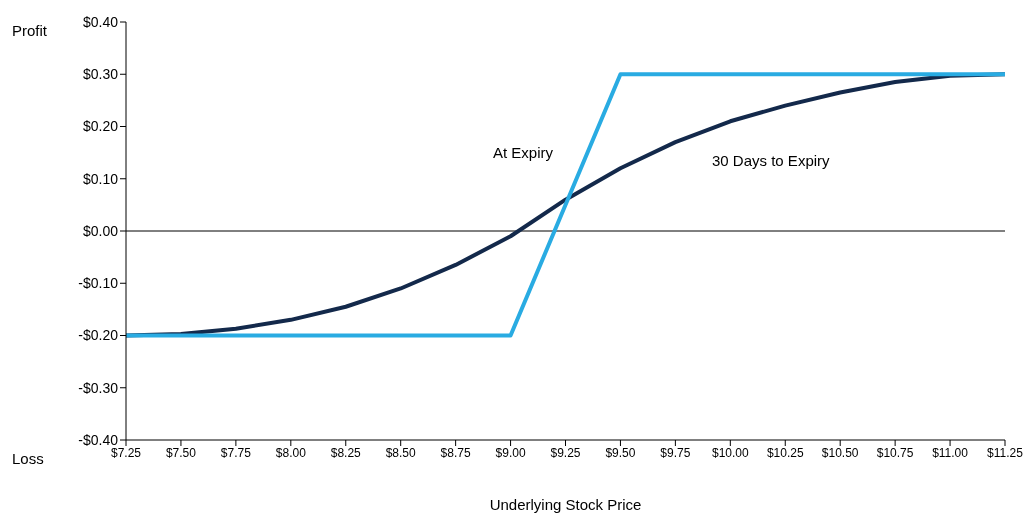  What do you see at coordinates (401, 452) in the screenshot?
I see `x-tick-label: $8.50` at bounding box center [401, 452].